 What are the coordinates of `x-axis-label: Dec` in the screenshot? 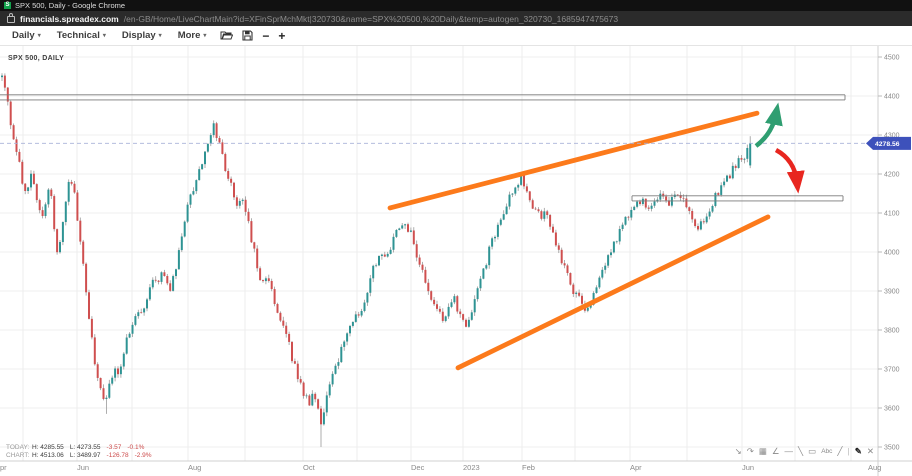 It's located at (418, 467).